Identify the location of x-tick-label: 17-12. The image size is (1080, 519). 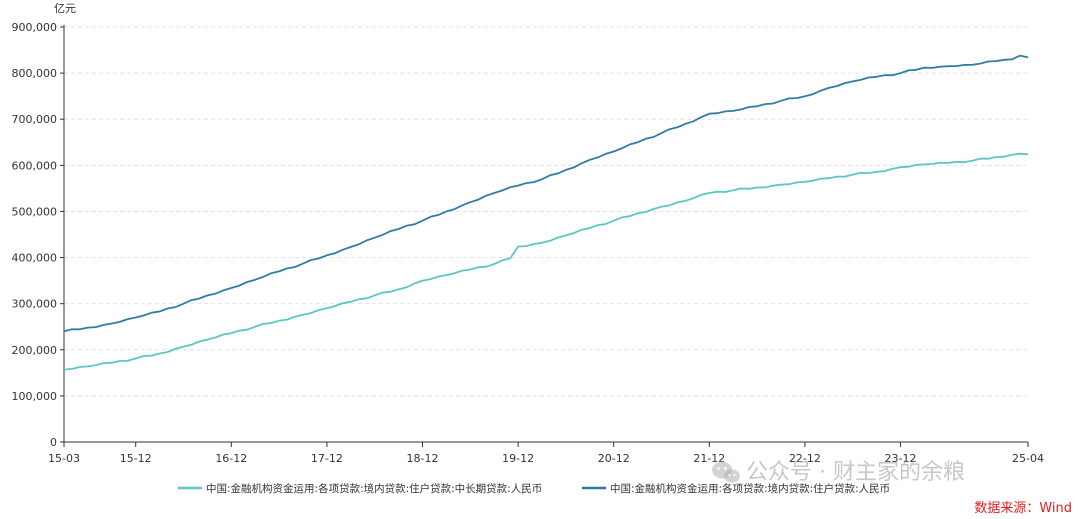
(327, 458).